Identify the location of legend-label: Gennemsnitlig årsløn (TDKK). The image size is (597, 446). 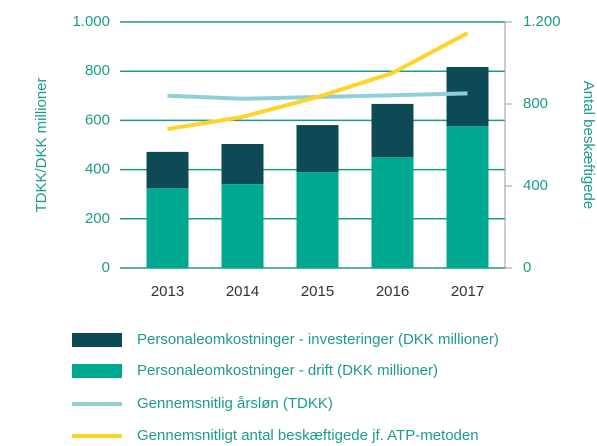
(235, 403).